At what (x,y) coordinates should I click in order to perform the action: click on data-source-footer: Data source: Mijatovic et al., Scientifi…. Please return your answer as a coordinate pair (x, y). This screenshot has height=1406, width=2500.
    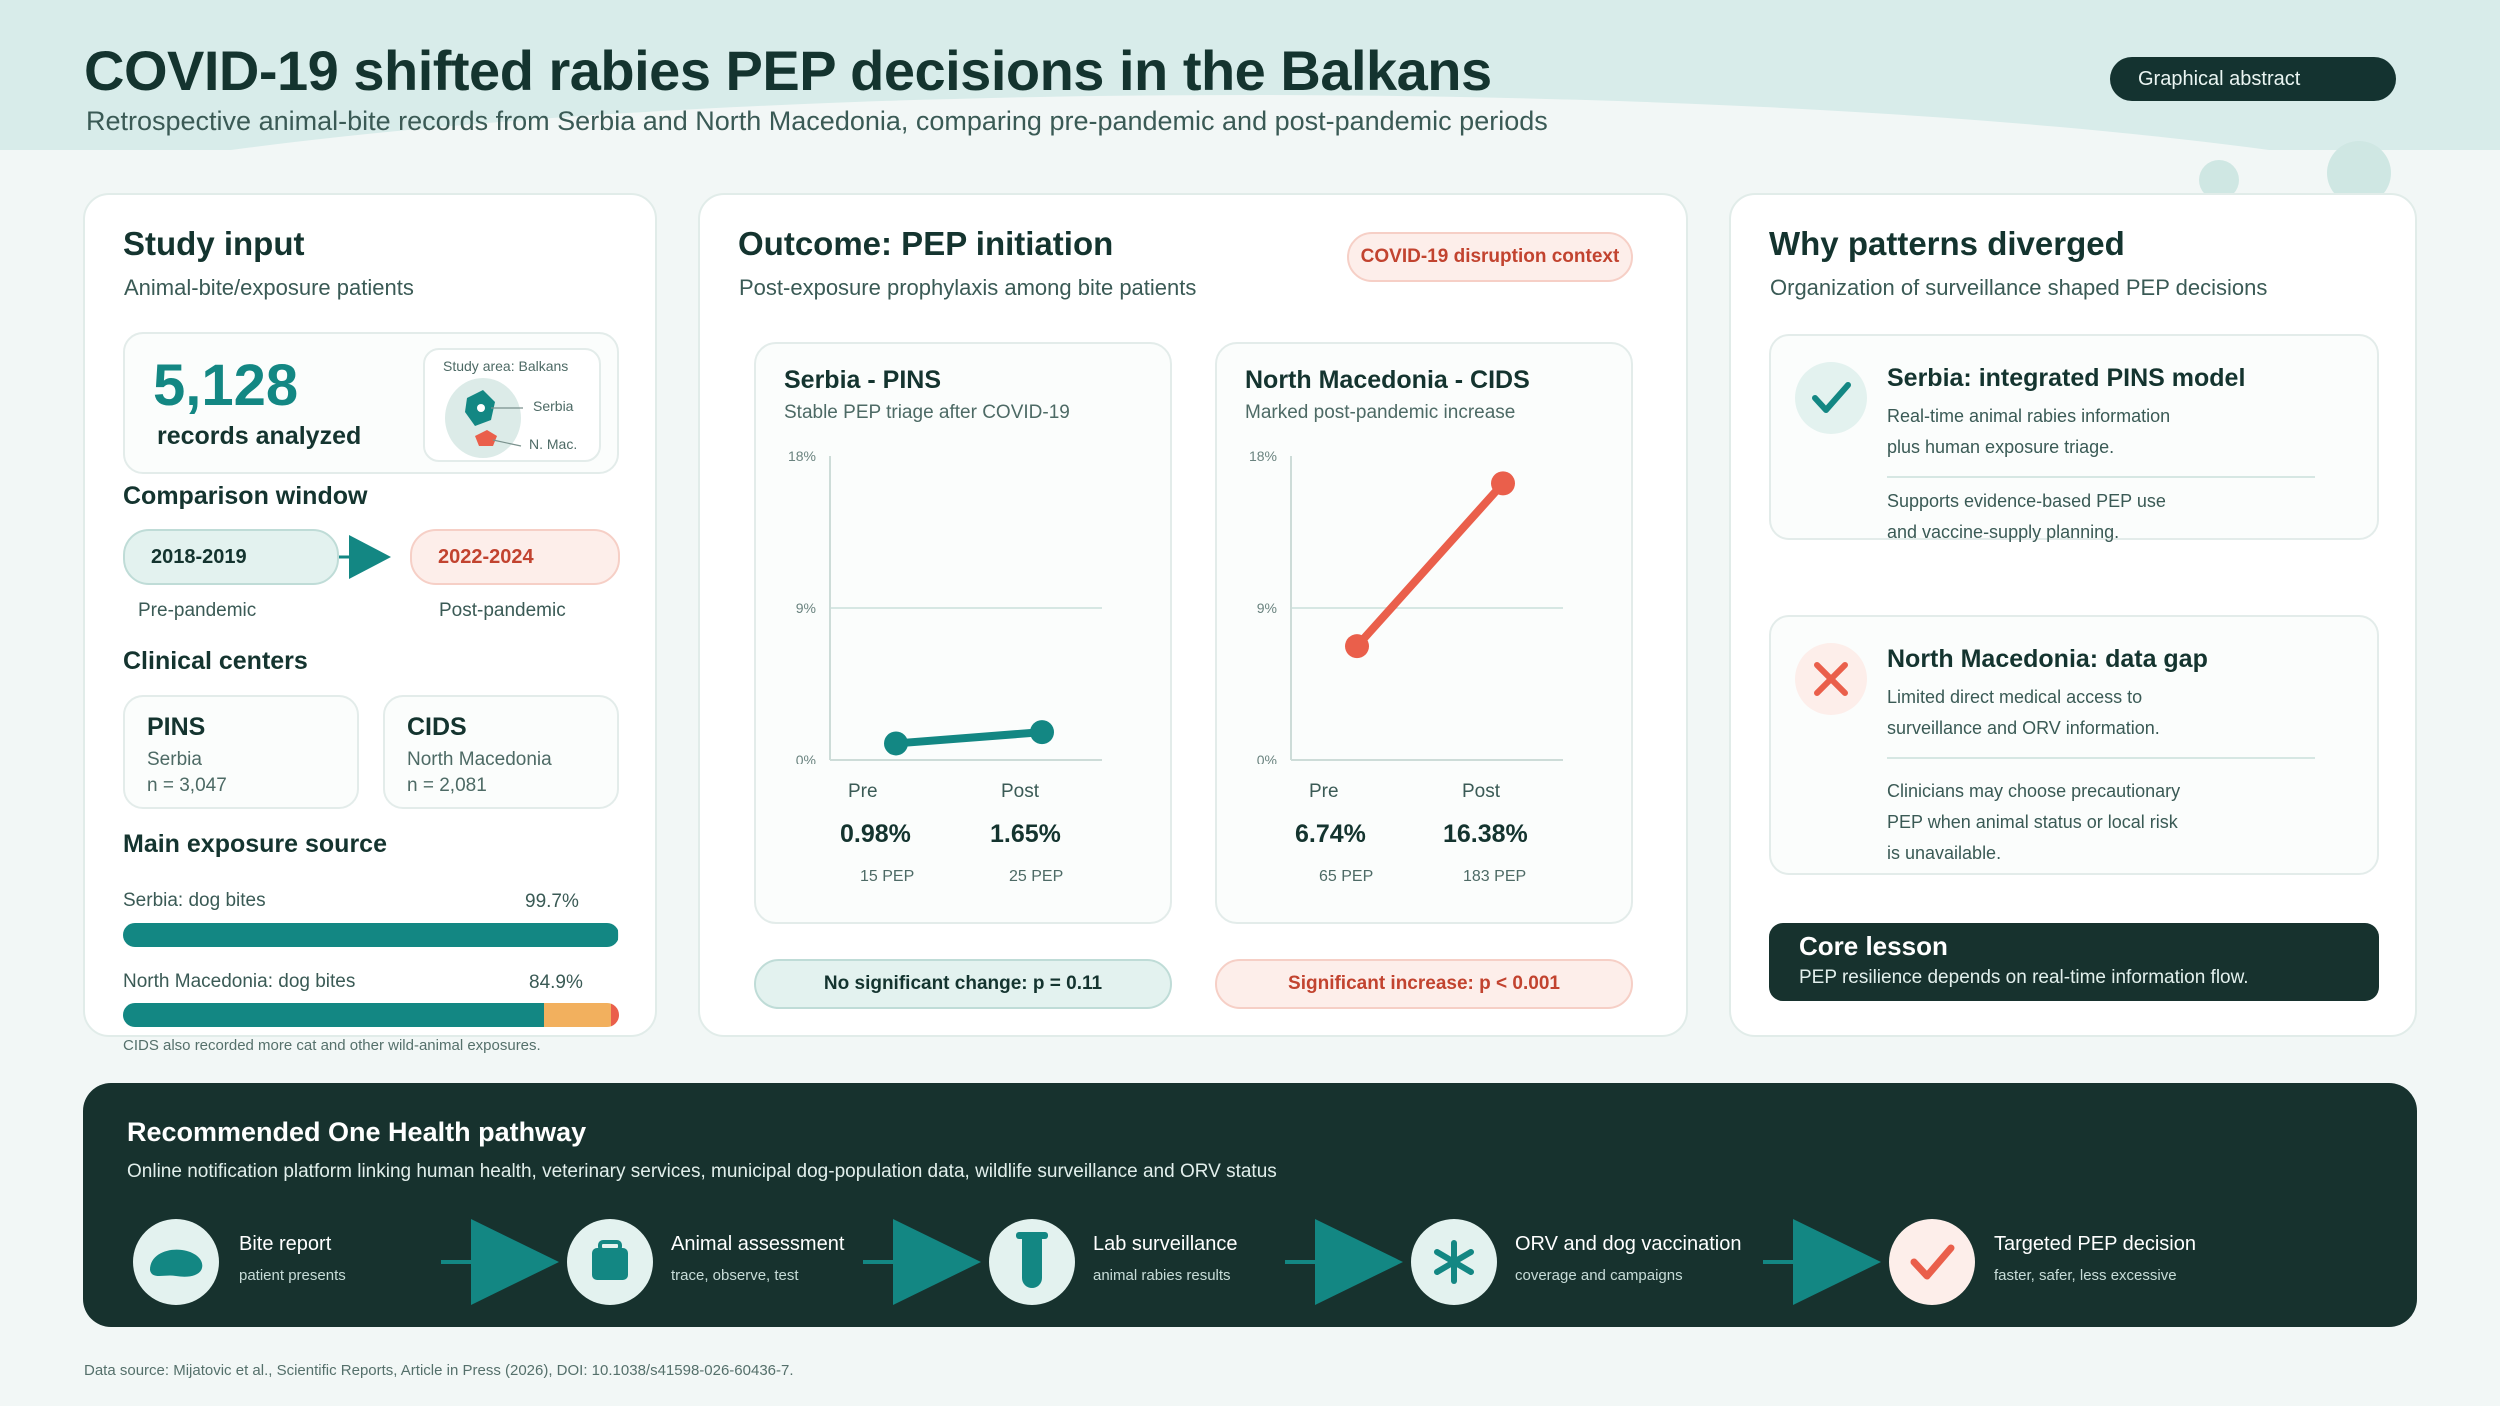
    Looking at the image, I should click on (439, 1370).